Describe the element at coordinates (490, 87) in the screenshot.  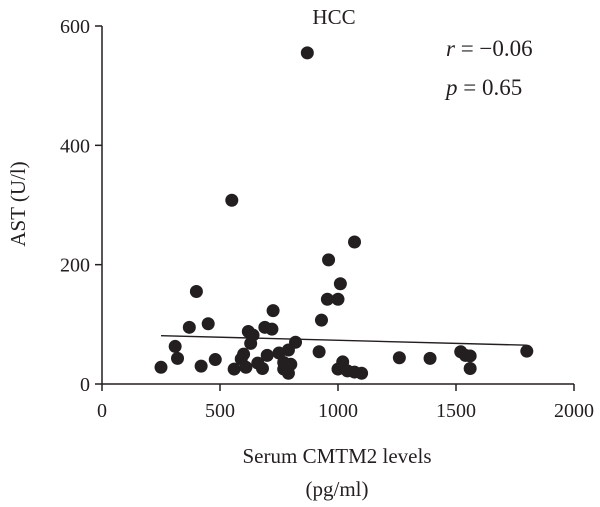
I see `p-value: = 0.65` at that location.